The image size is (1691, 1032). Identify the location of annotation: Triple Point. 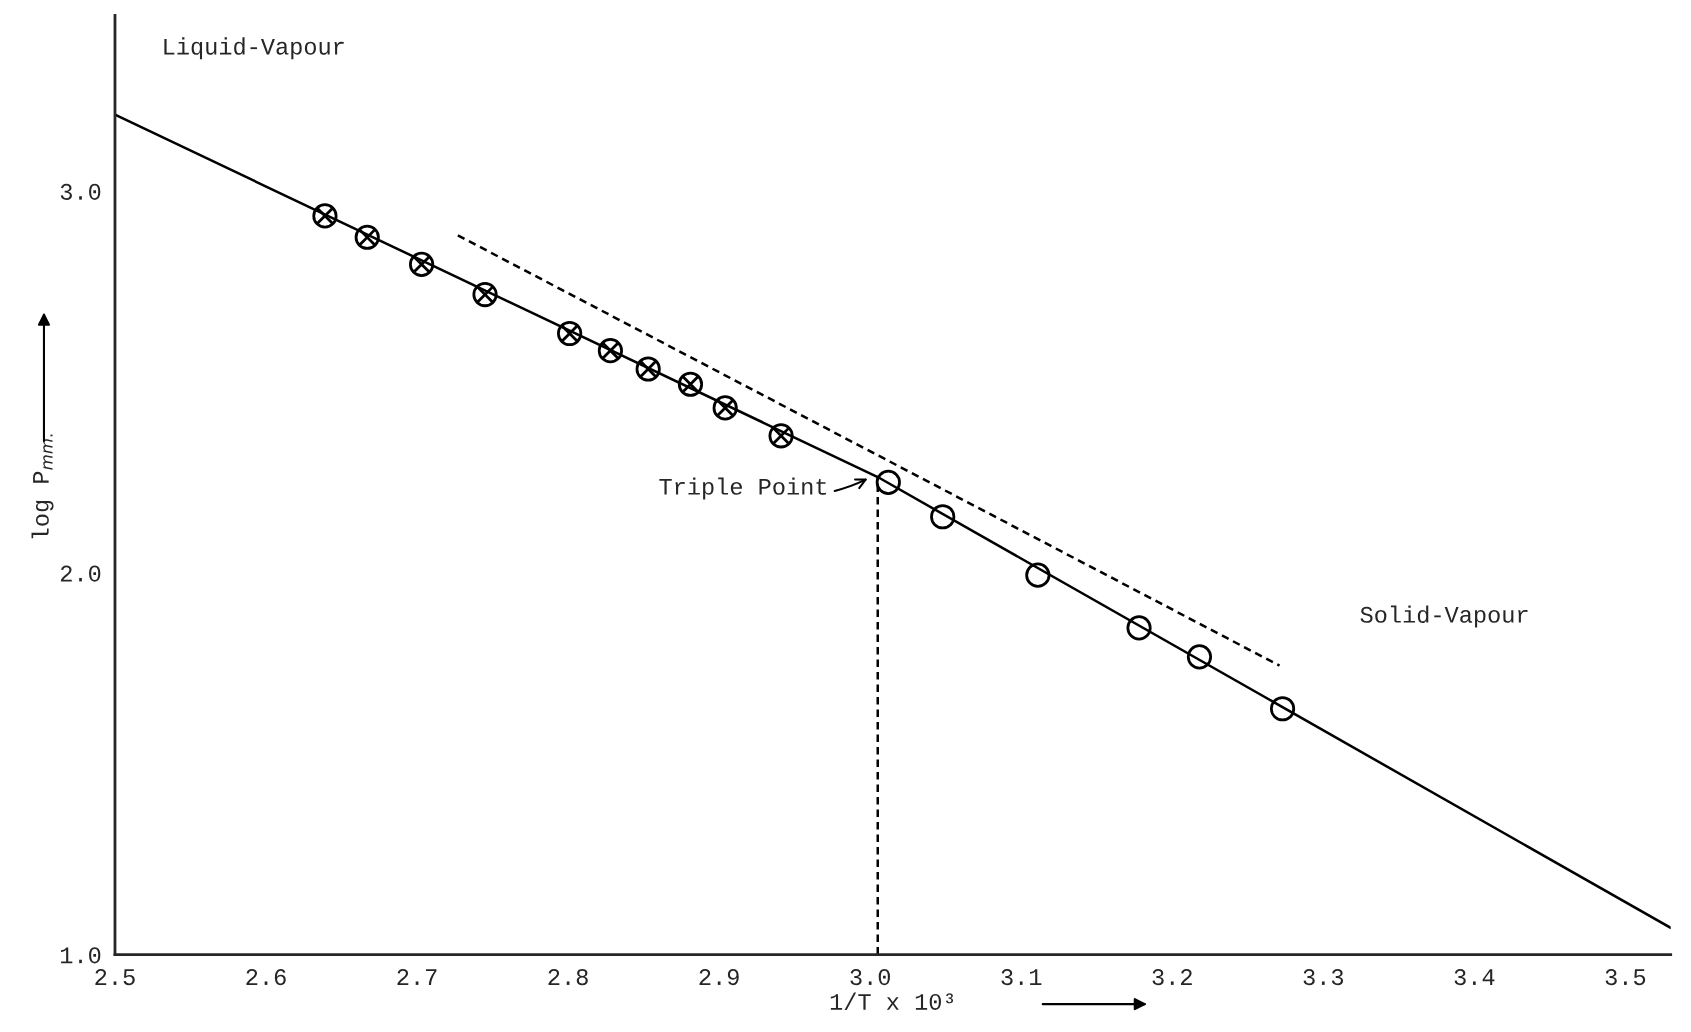
(743, 488).